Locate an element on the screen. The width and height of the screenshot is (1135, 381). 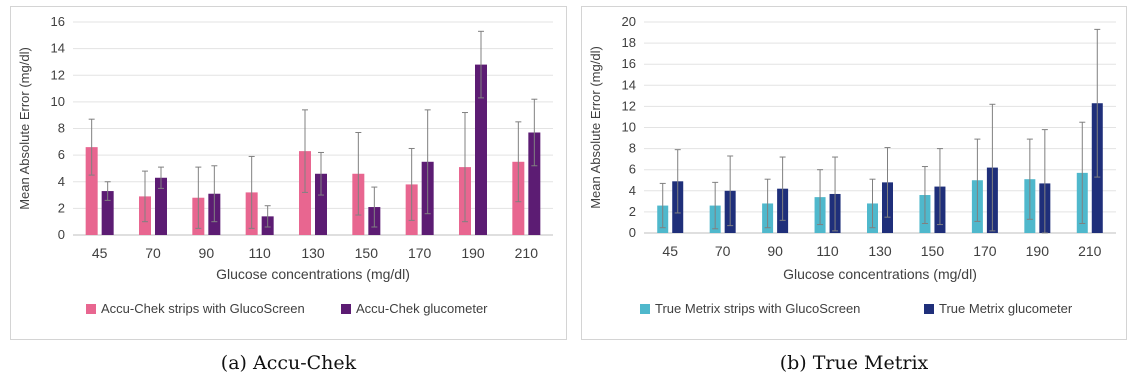
legend-label: True Metrix strips with GlucoScreen is located at coordinates (757, 308).